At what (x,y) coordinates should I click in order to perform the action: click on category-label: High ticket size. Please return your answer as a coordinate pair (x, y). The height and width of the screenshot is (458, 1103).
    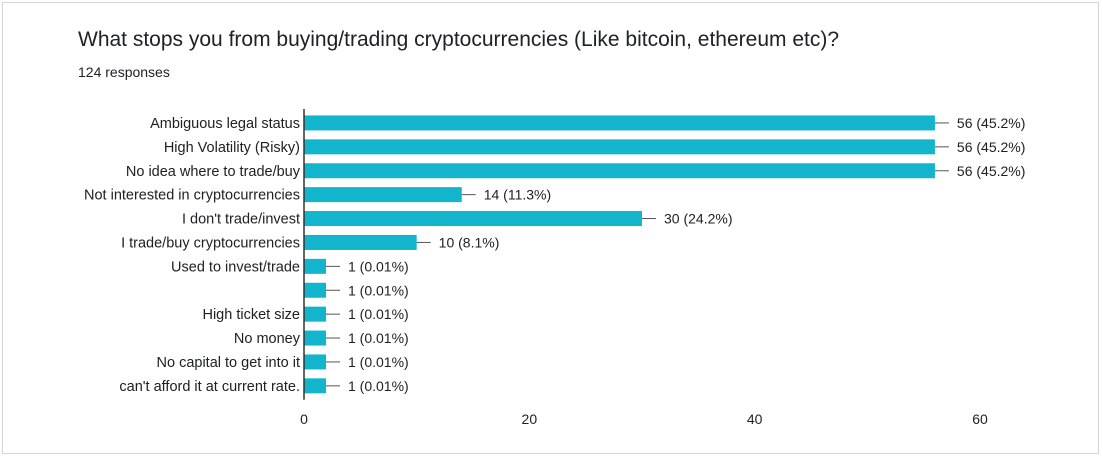
    Looking at the image, I should click on (251, 315).